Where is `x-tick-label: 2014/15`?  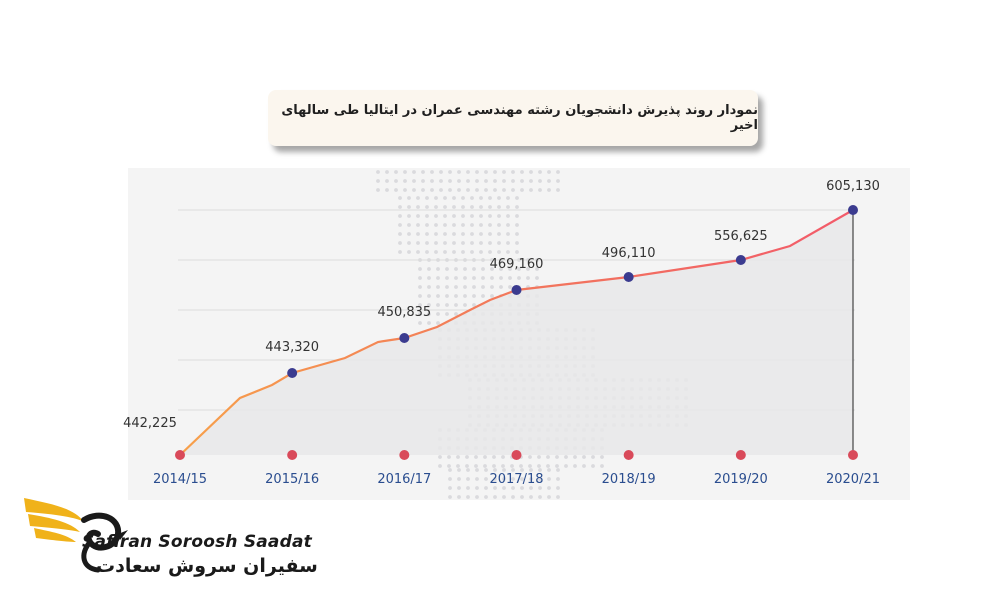 x-tick-label: 2014/15 is located at coordinates (180, 479).